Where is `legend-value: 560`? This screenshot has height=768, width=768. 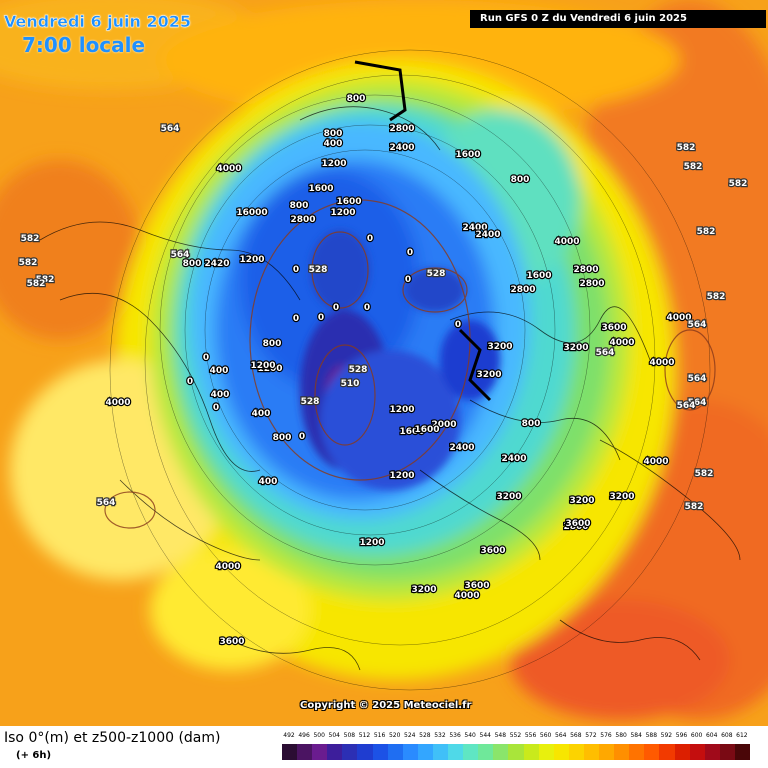
legend-value: 560 is located at coordinates (545, 735).